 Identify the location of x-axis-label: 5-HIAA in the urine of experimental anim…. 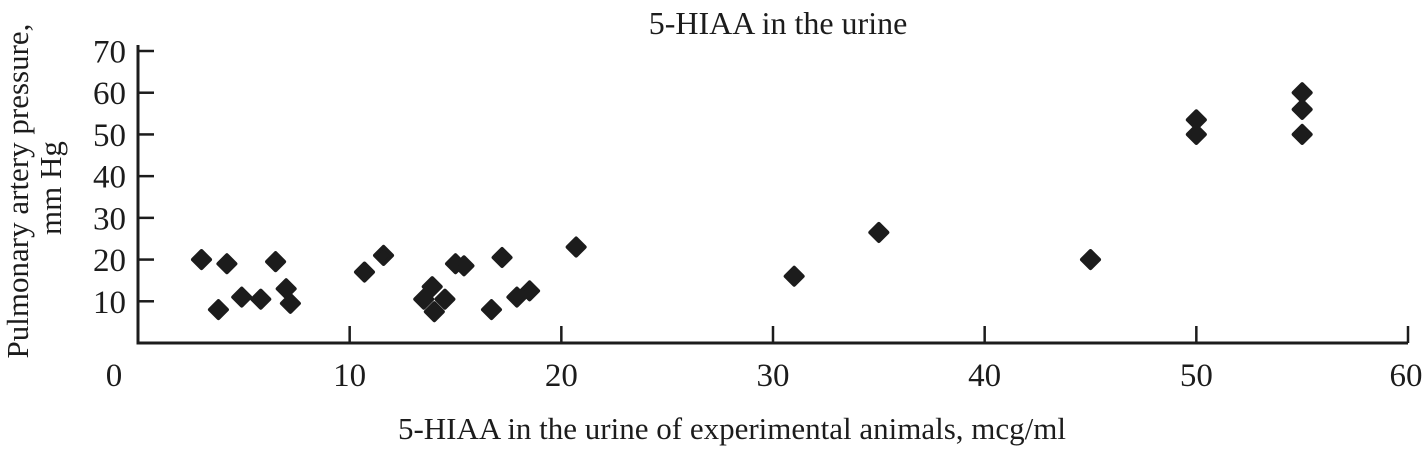
(732, 428).